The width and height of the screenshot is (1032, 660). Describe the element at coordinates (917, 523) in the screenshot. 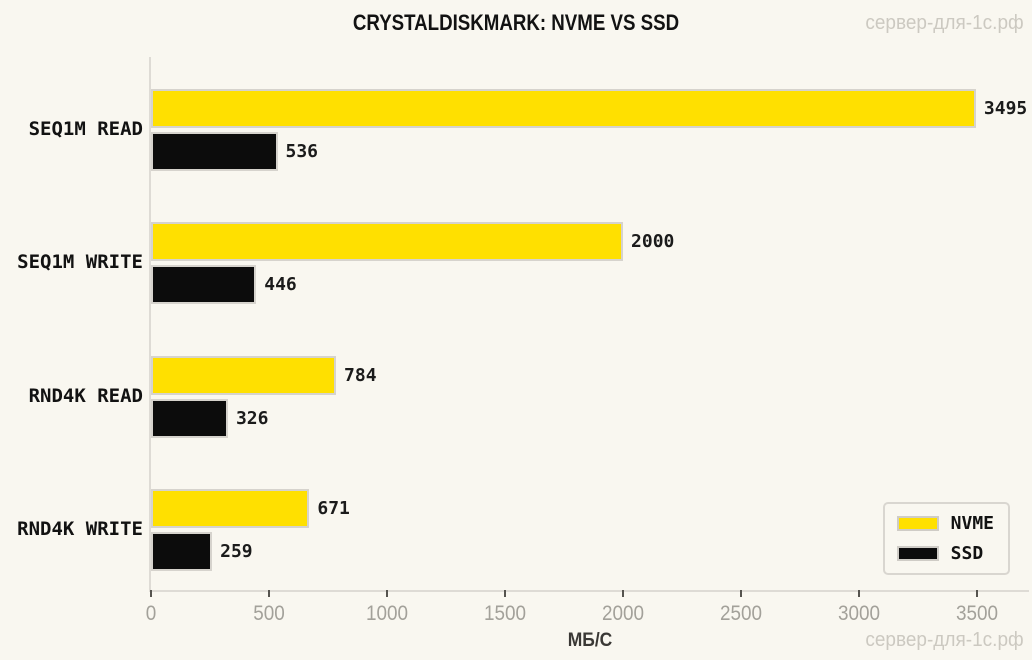

I see `legend-swatch-nvme` at that location.